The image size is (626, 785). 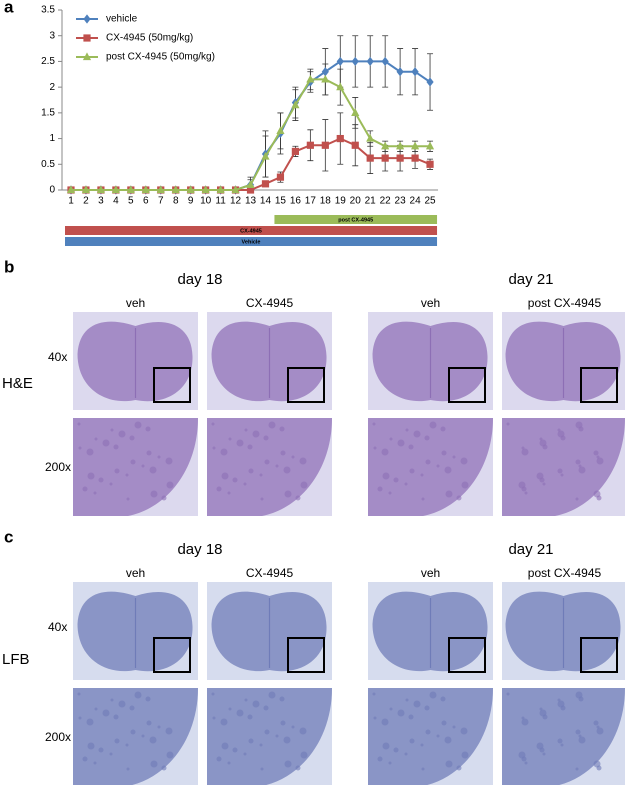 What do you see at coordinates (565, 303) in the screenshot?
I see `column-label: post CX-4945` at bounding box center [565, 303].